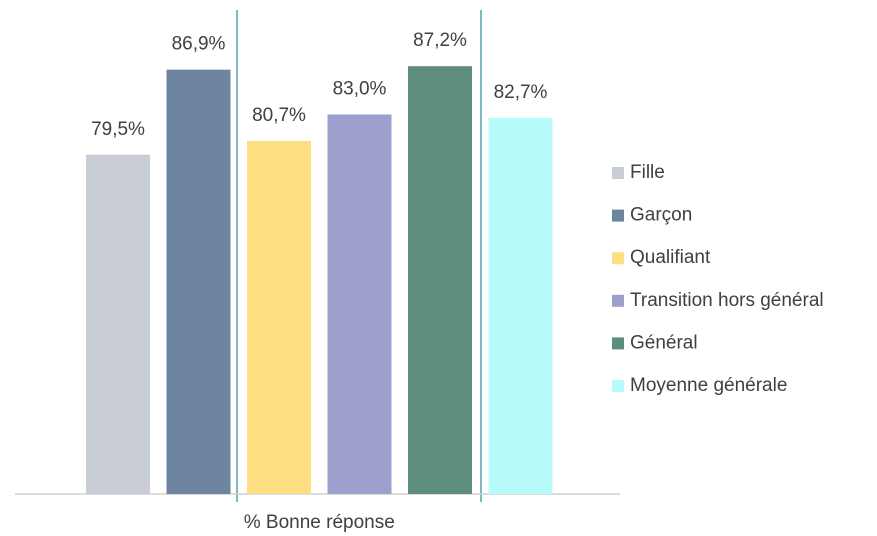 The image size is (877, 536). What do you see at coordinates (664, 342) in the screenshot?
I see `legend-label: Général` at bounding box center [664, 342].